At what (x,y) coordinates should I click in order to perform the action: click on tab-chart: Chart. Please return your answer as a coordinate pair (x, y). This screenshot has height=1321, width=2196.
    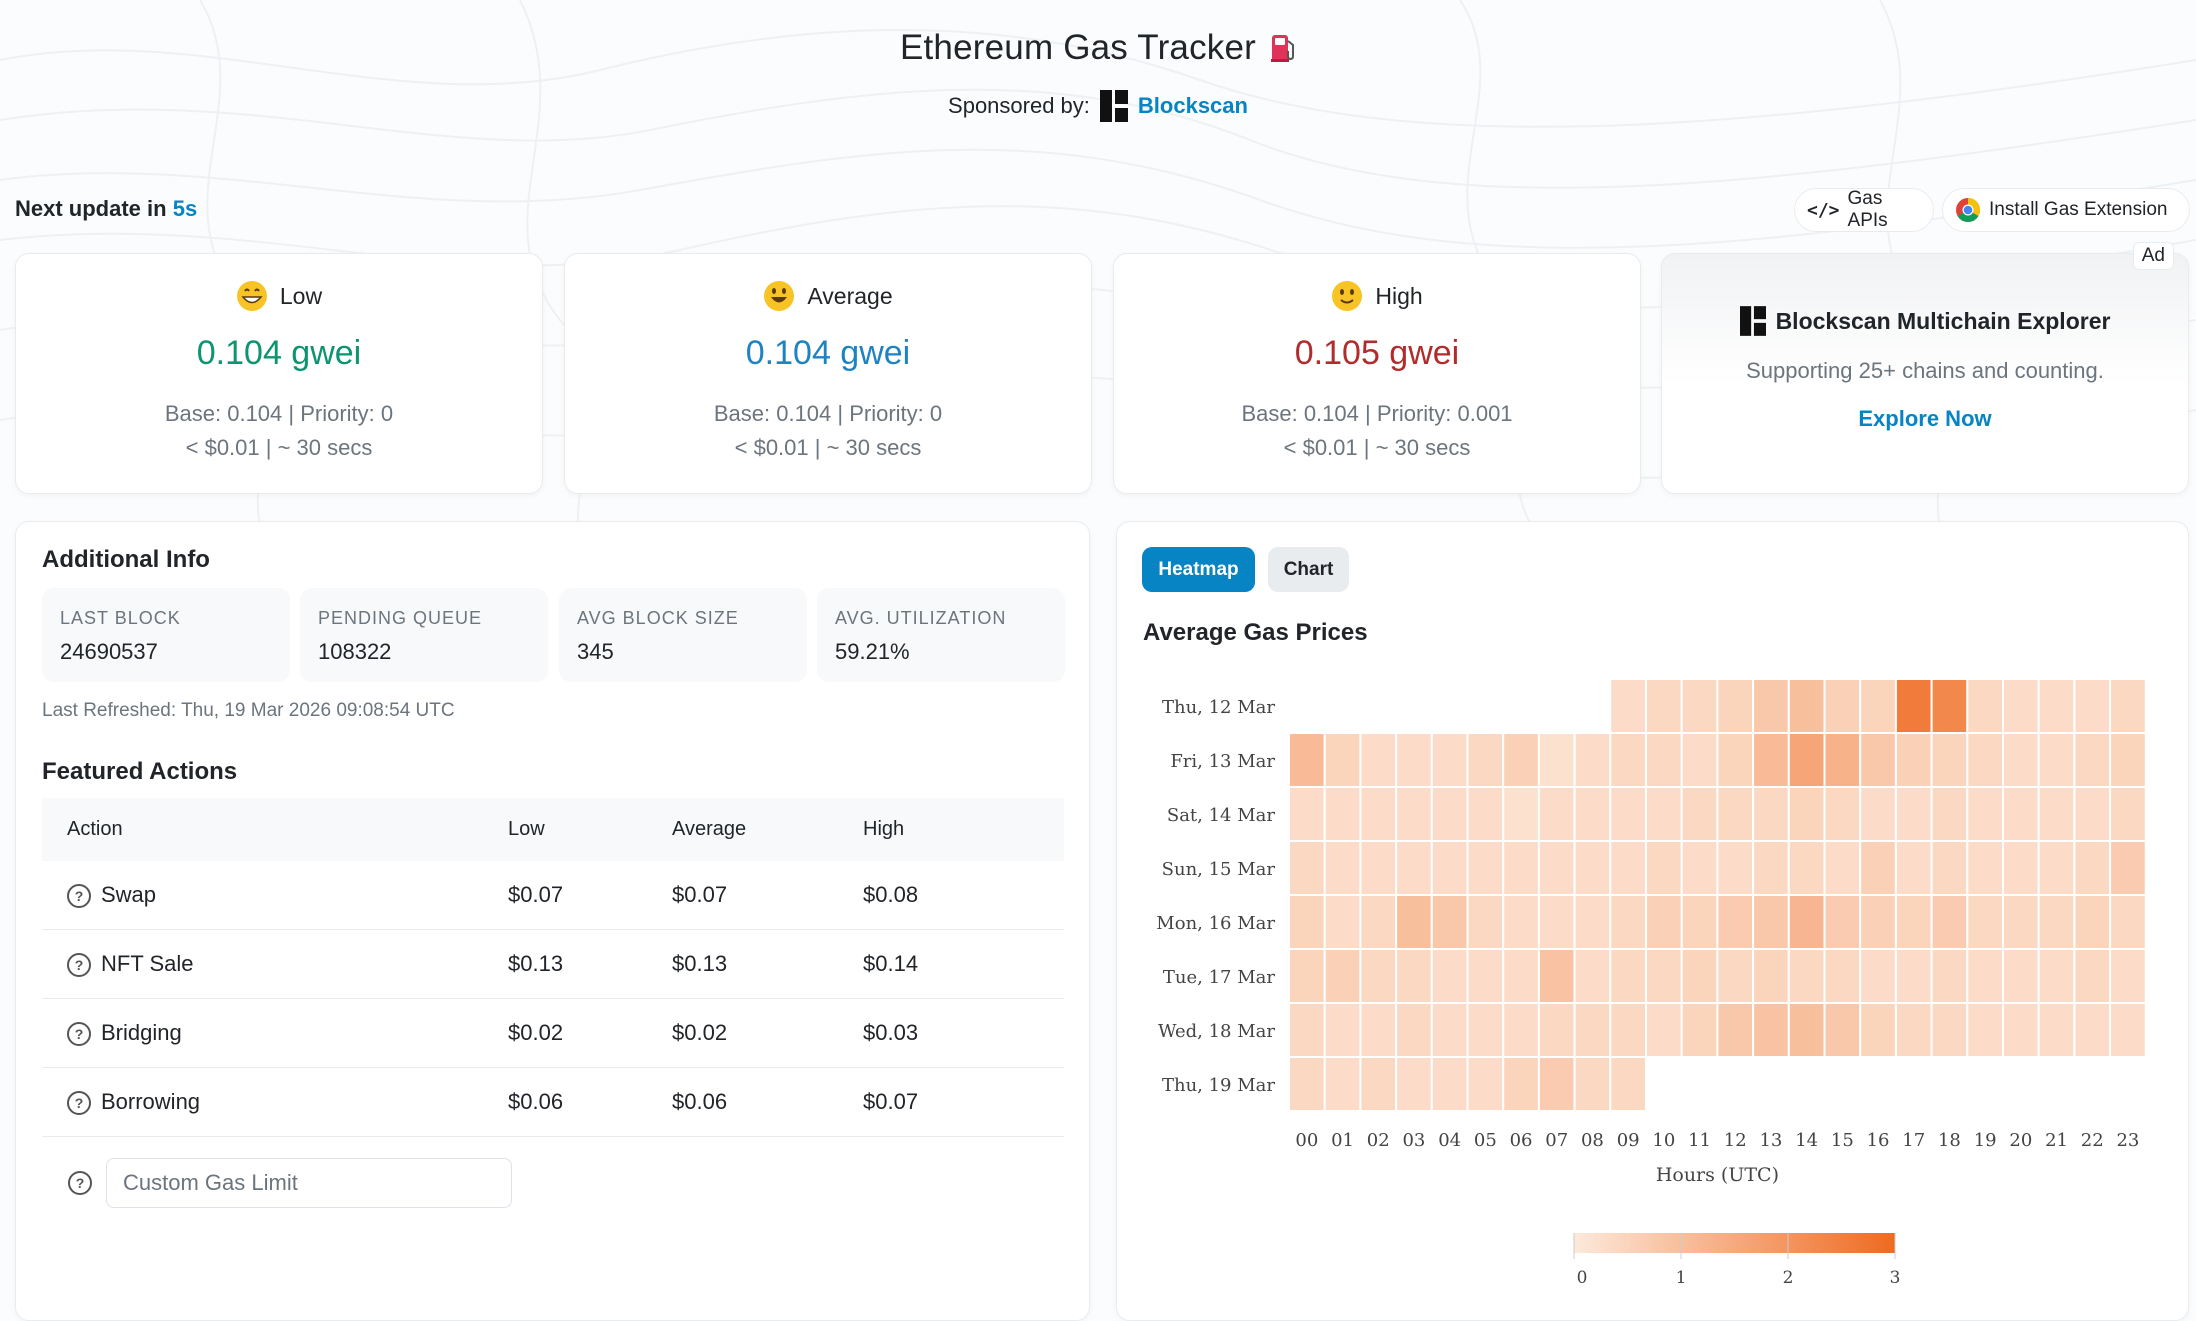
    Looking at the image, I should click on (1308, 569).